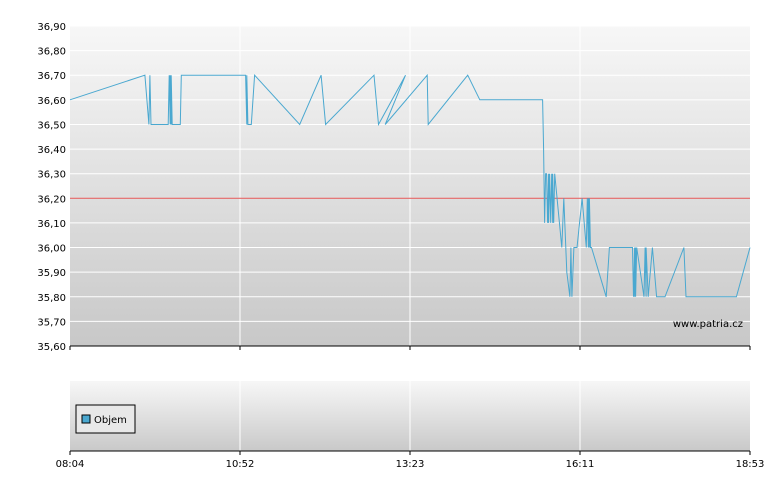 The width and height of the screenshot is (780, 494). Describe the element at coordinates (51, 52) in the screenshot. I see `y-tick-label: 36,80` at that location.